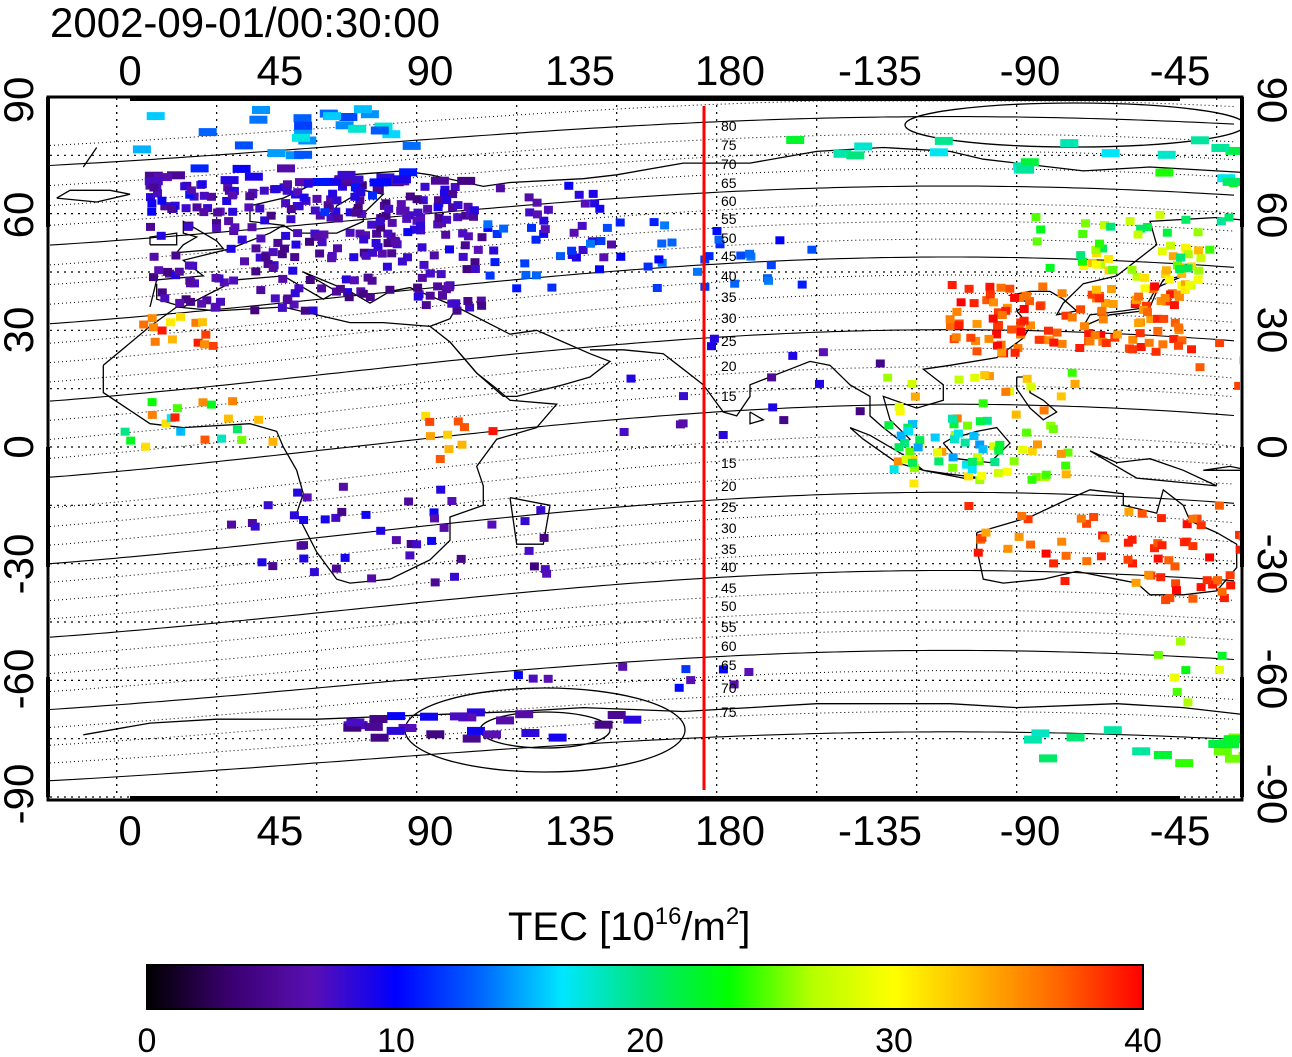  Describe the element at coordinates (642, 440) in the screenshot. I see `magnetic-contour` at that location.